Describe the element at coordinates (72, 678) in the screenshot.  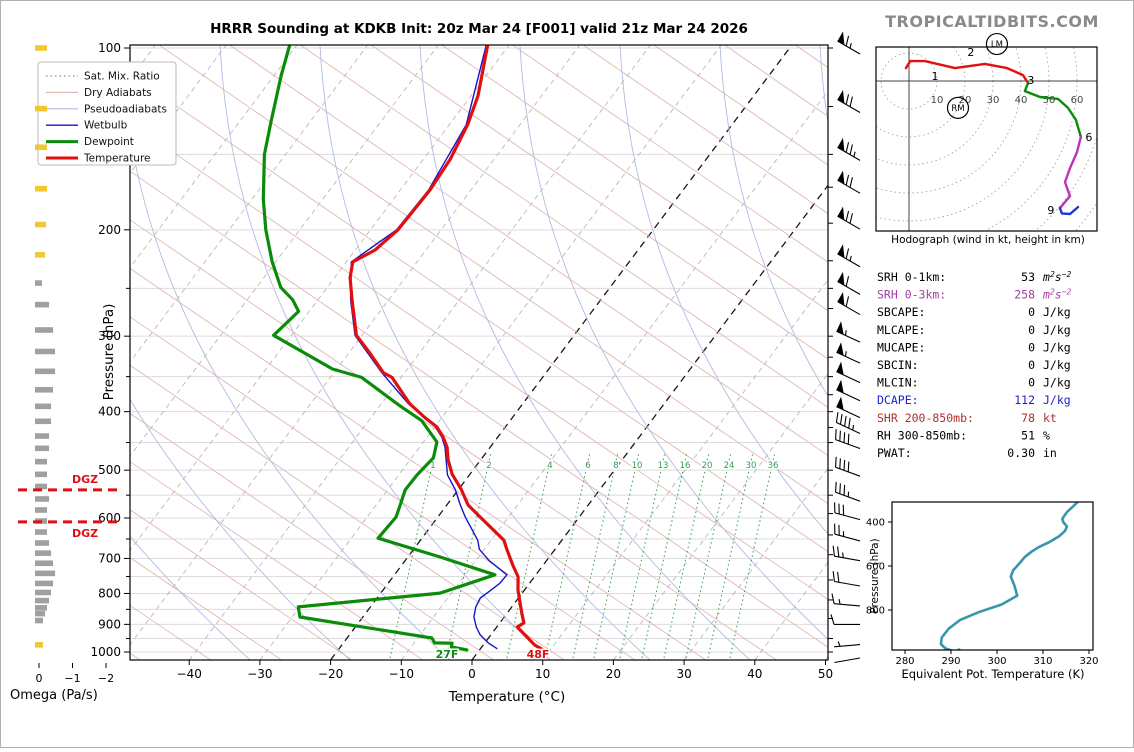
I see `omega-tick-label: −1` at that location.